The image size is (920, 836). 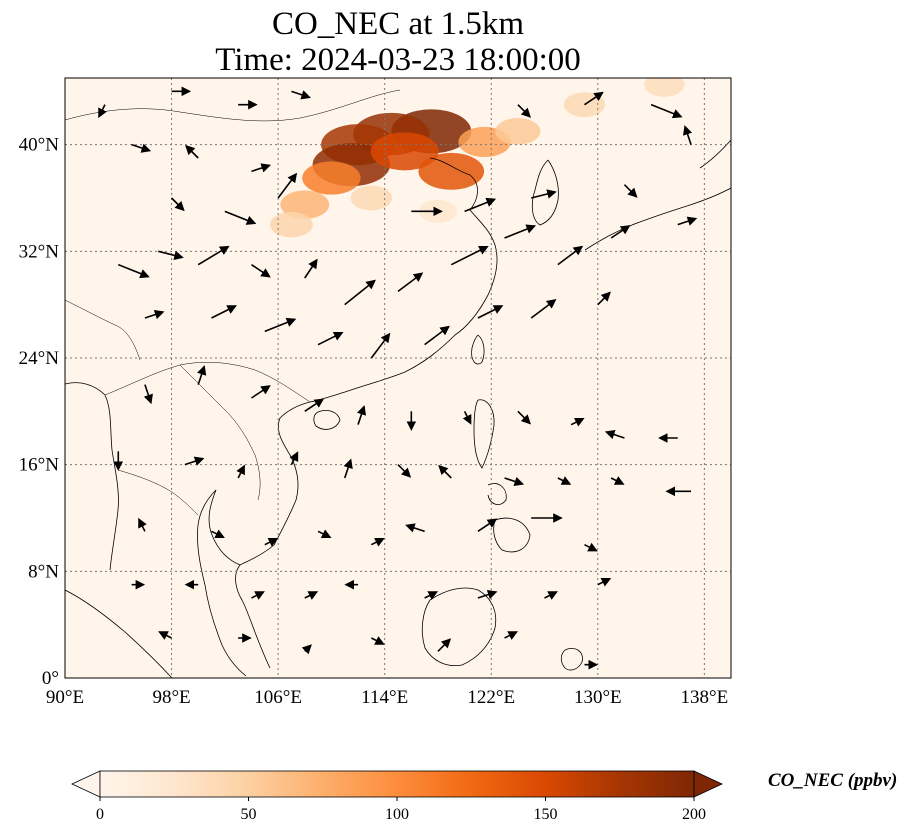 I want to click on border-china-south, so click(x=207, y=382).